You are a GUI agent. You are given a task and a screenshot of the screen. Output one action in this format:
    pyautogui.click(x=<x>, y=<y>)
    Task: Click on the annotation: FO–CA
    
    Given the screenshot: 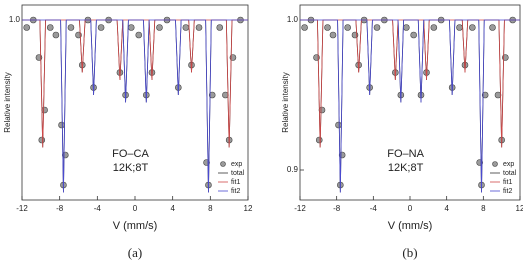 What is the action you would take?
    pyautogui.click(x=130, y=154)
    